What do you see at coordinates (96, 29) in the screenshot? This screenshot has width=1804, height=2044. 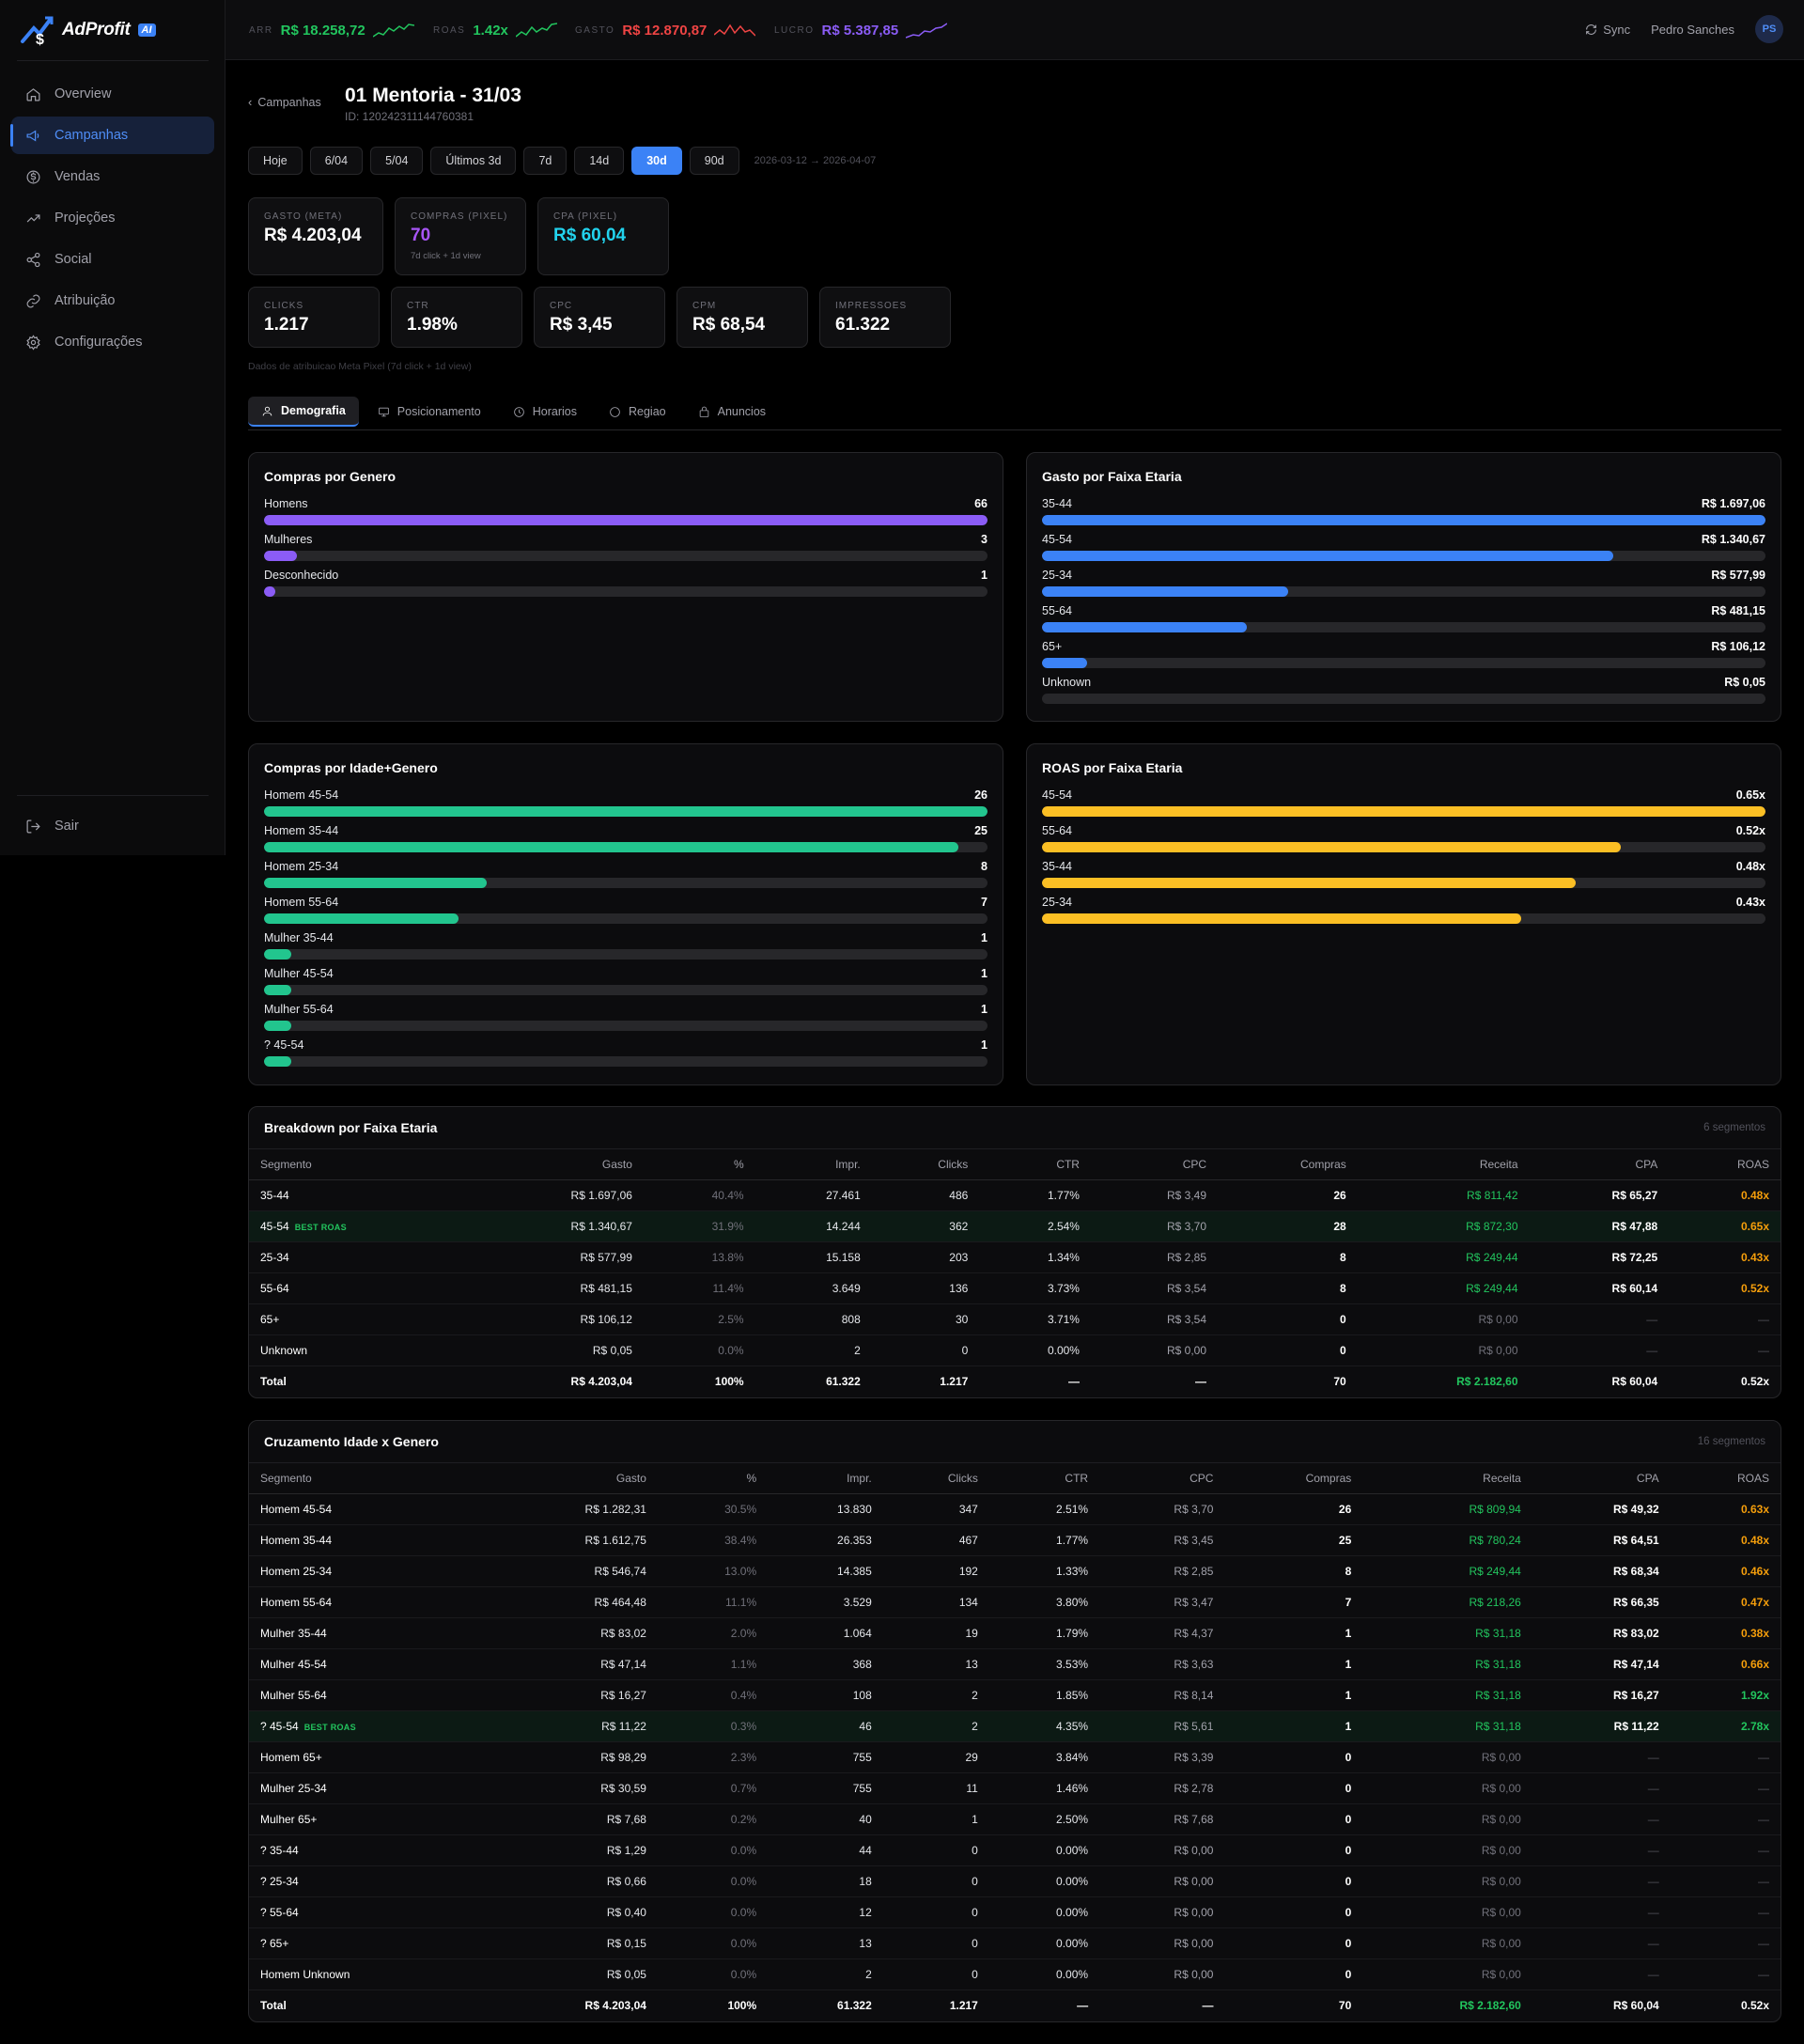 I see `brand-name: AdProfit` at bounding box center [96, 29].